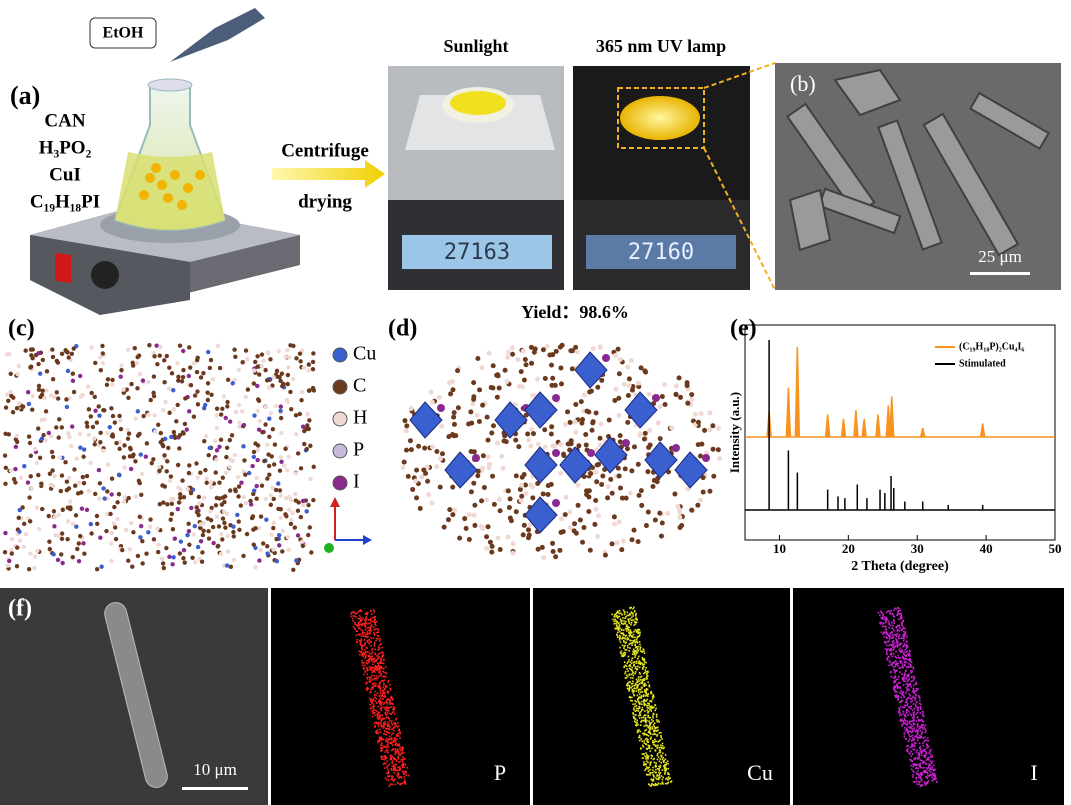 Image resolution: width=1071 pixels, height=805 pixels. I want to click on diffraction-peak, so click(923, 432).